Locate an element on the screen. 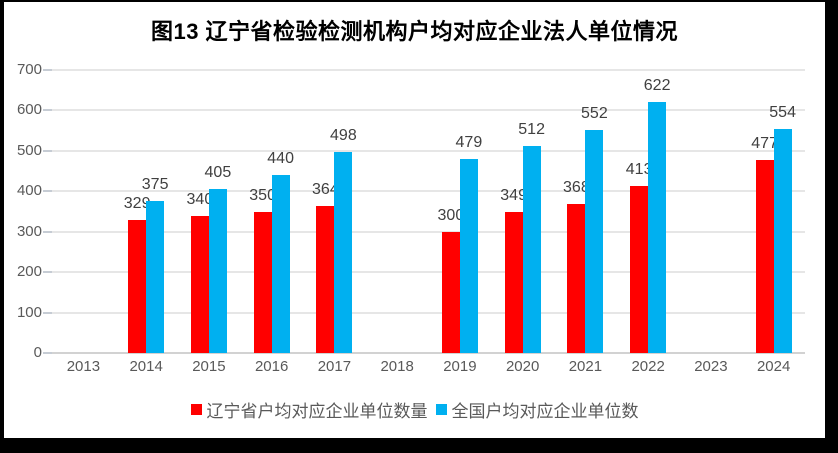 Image resolution: width=838 pixels, height=453 pixels. legend-swatch-liaoning-red is located at coordinates (196, 409).